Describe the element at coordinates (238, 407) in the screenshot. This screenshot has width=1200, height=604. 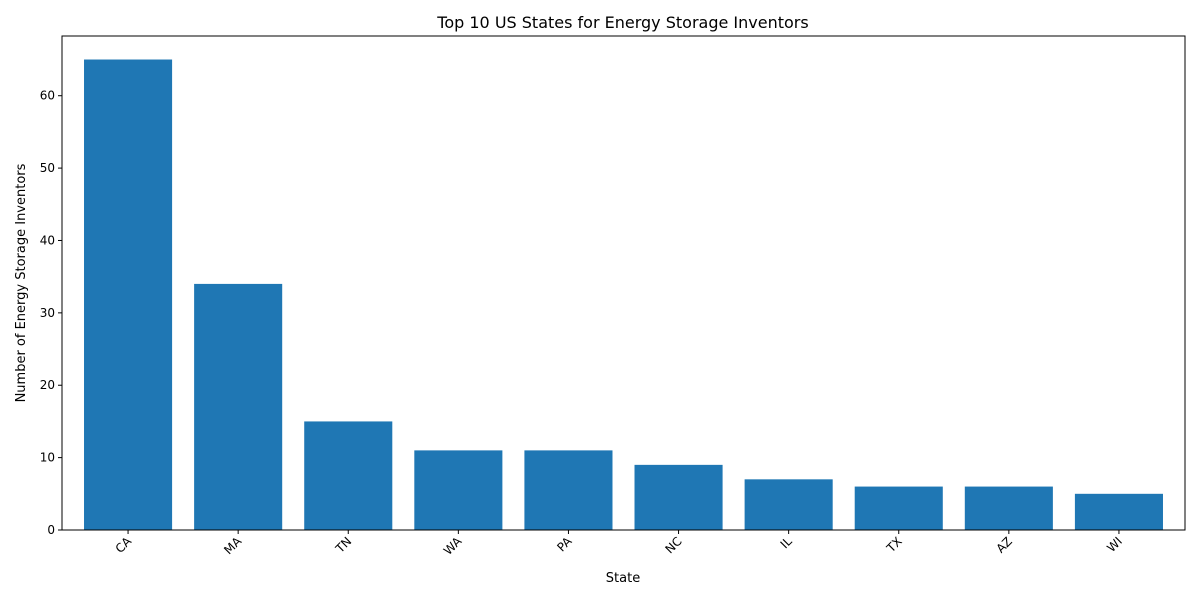
I see `bar-ma` at that location.